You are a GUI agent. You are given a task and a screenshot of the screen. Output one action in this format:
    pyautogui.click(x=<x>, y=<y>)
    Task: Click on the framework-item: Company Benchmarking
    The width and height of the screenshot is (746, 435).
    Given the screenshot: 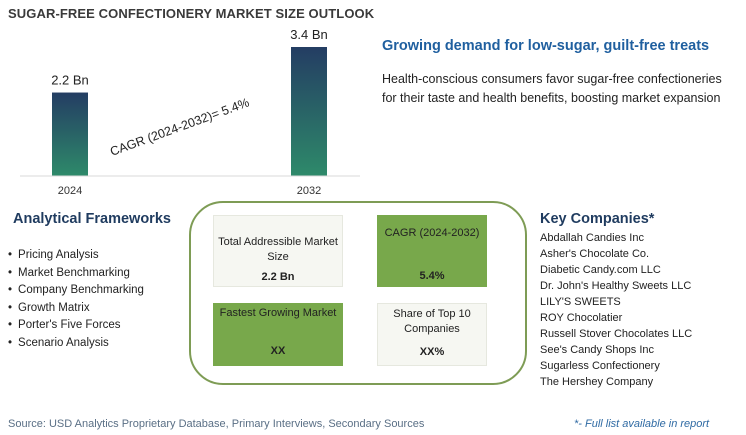 What is the action you would take?
    pyautogui.click(x=76, y=291)
    